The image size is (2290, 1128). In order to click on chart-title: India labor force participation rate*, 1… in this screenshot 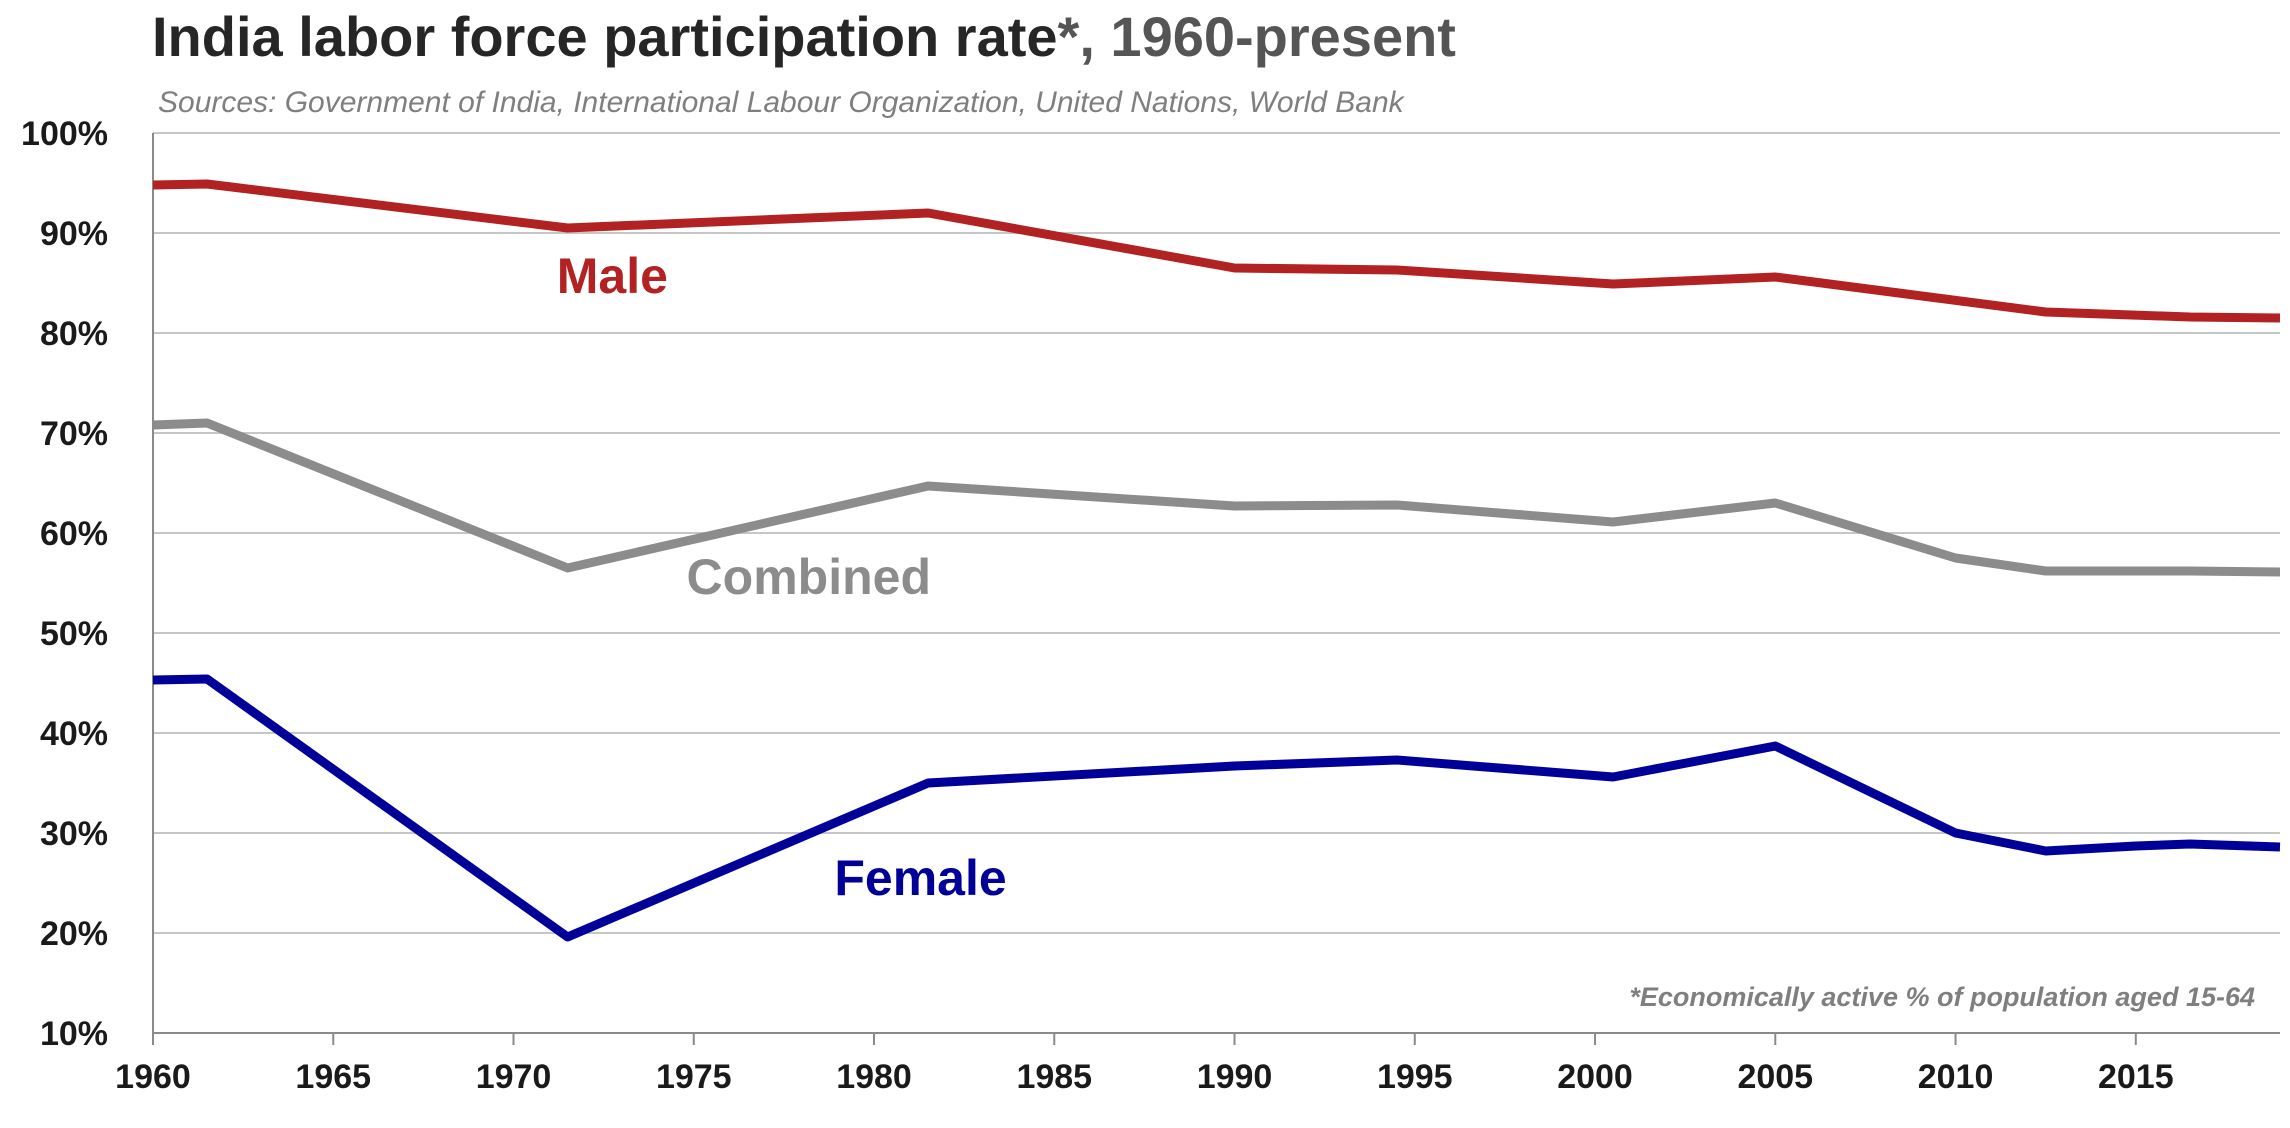, I will do `click(804, 36)`.